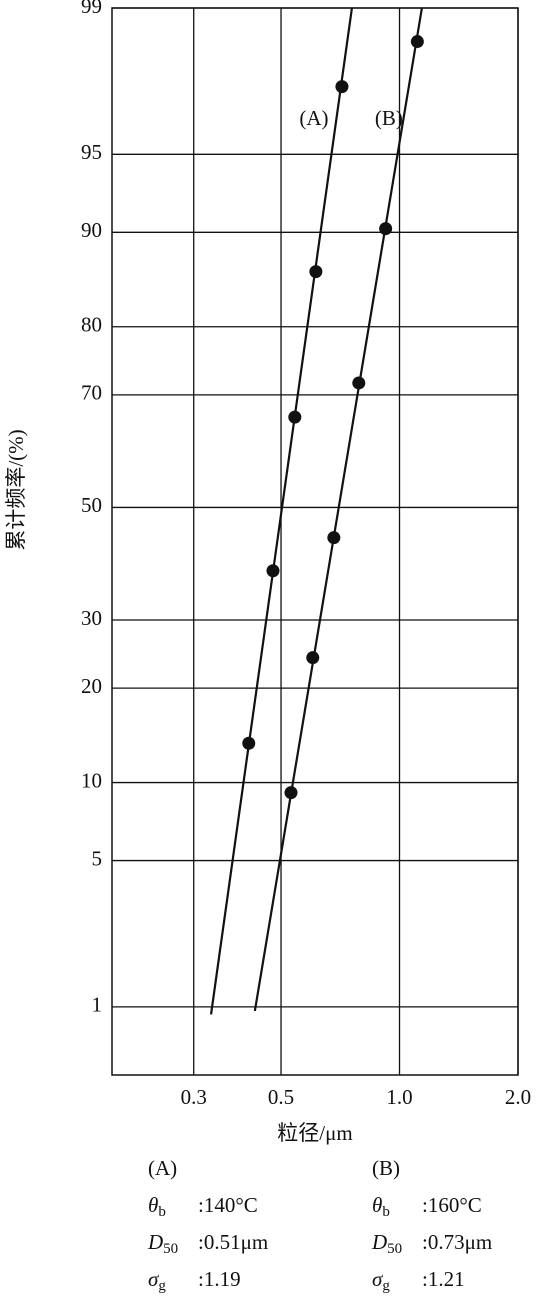 This screenshot has height=1313, width=558. I want to click on y-axis-label: 累计频率/(%), so click(16, 489).